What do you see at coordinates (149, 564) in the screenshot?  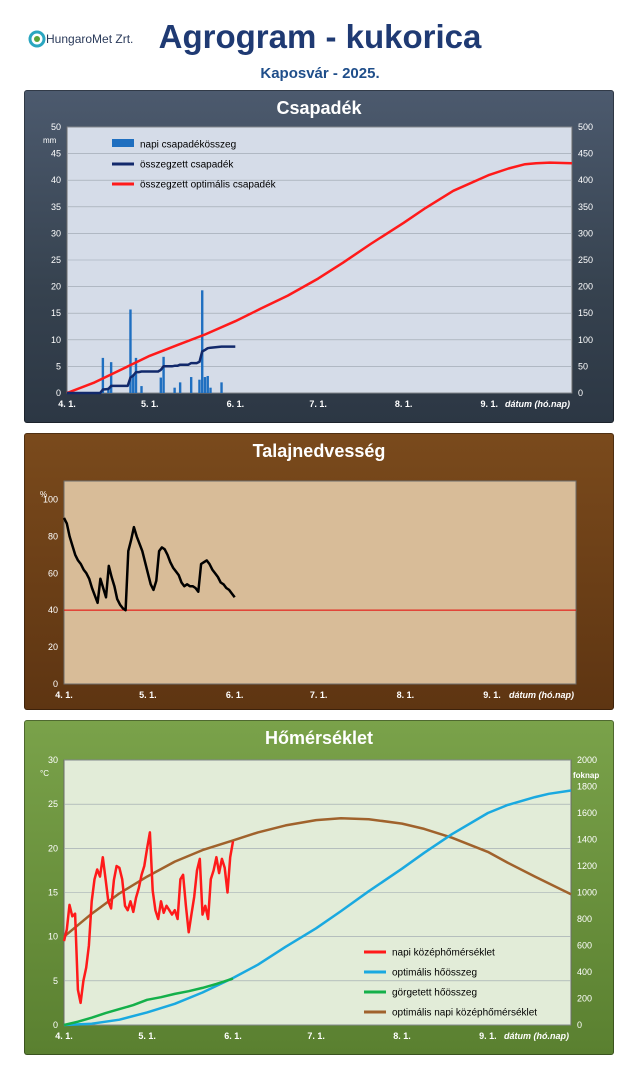 I see `soil-moisture-line` at bounding box center [149, 564].